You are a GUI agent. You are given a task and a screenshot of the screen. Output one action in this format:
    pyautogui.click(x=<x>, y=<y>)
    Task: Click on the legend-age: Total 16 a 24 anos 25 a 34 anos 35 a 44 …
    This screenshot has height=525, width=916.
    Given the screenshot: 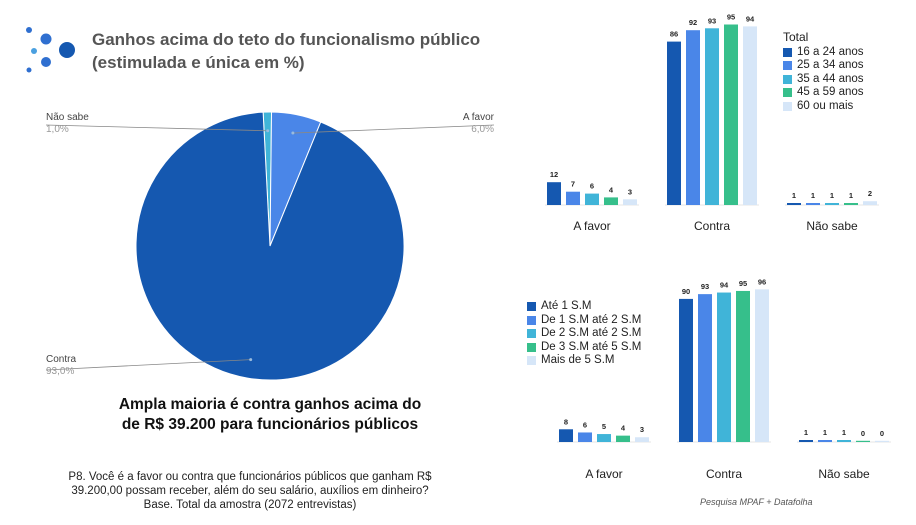 What is the action you would take?
    pyautogui.click(x=823, y=72)
    